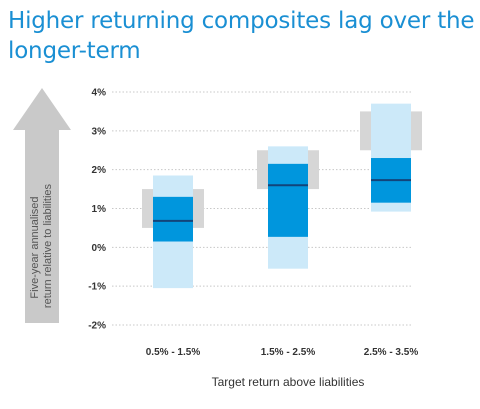  What do you see at coordinates (99, 131) in the screenshot?
I see `y-tick-label: 3%` at bounding box center [99, 131].